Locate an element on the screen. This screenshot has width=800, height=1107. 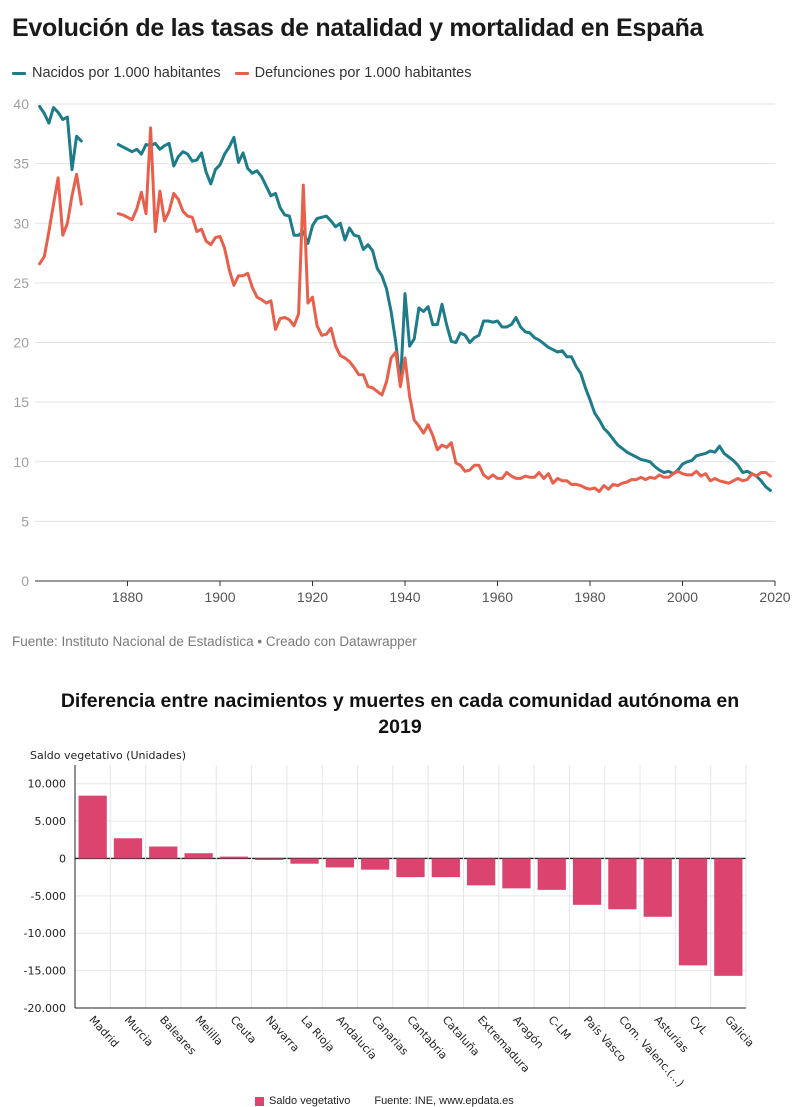
bar-asturias is located at coordinates (657, 887).